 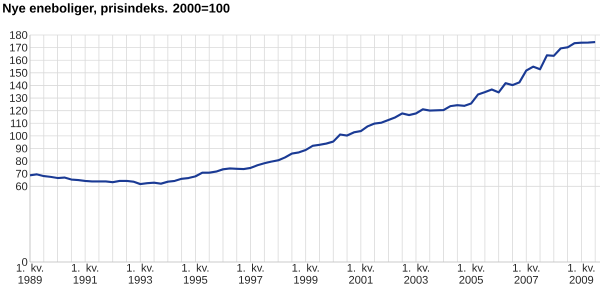 I want to click on y-tick-label: 100, so click(x=19, y=136).